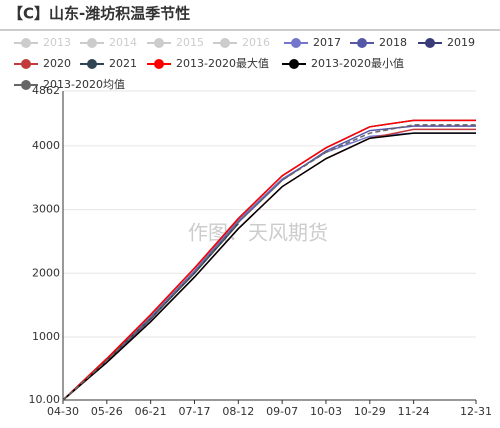 Image resolution: width=500 pixels, height=428 pixels. Describe the element at coordinates (46, 90) in the screenshot. I see `y-tick-label: 4862` at that location.